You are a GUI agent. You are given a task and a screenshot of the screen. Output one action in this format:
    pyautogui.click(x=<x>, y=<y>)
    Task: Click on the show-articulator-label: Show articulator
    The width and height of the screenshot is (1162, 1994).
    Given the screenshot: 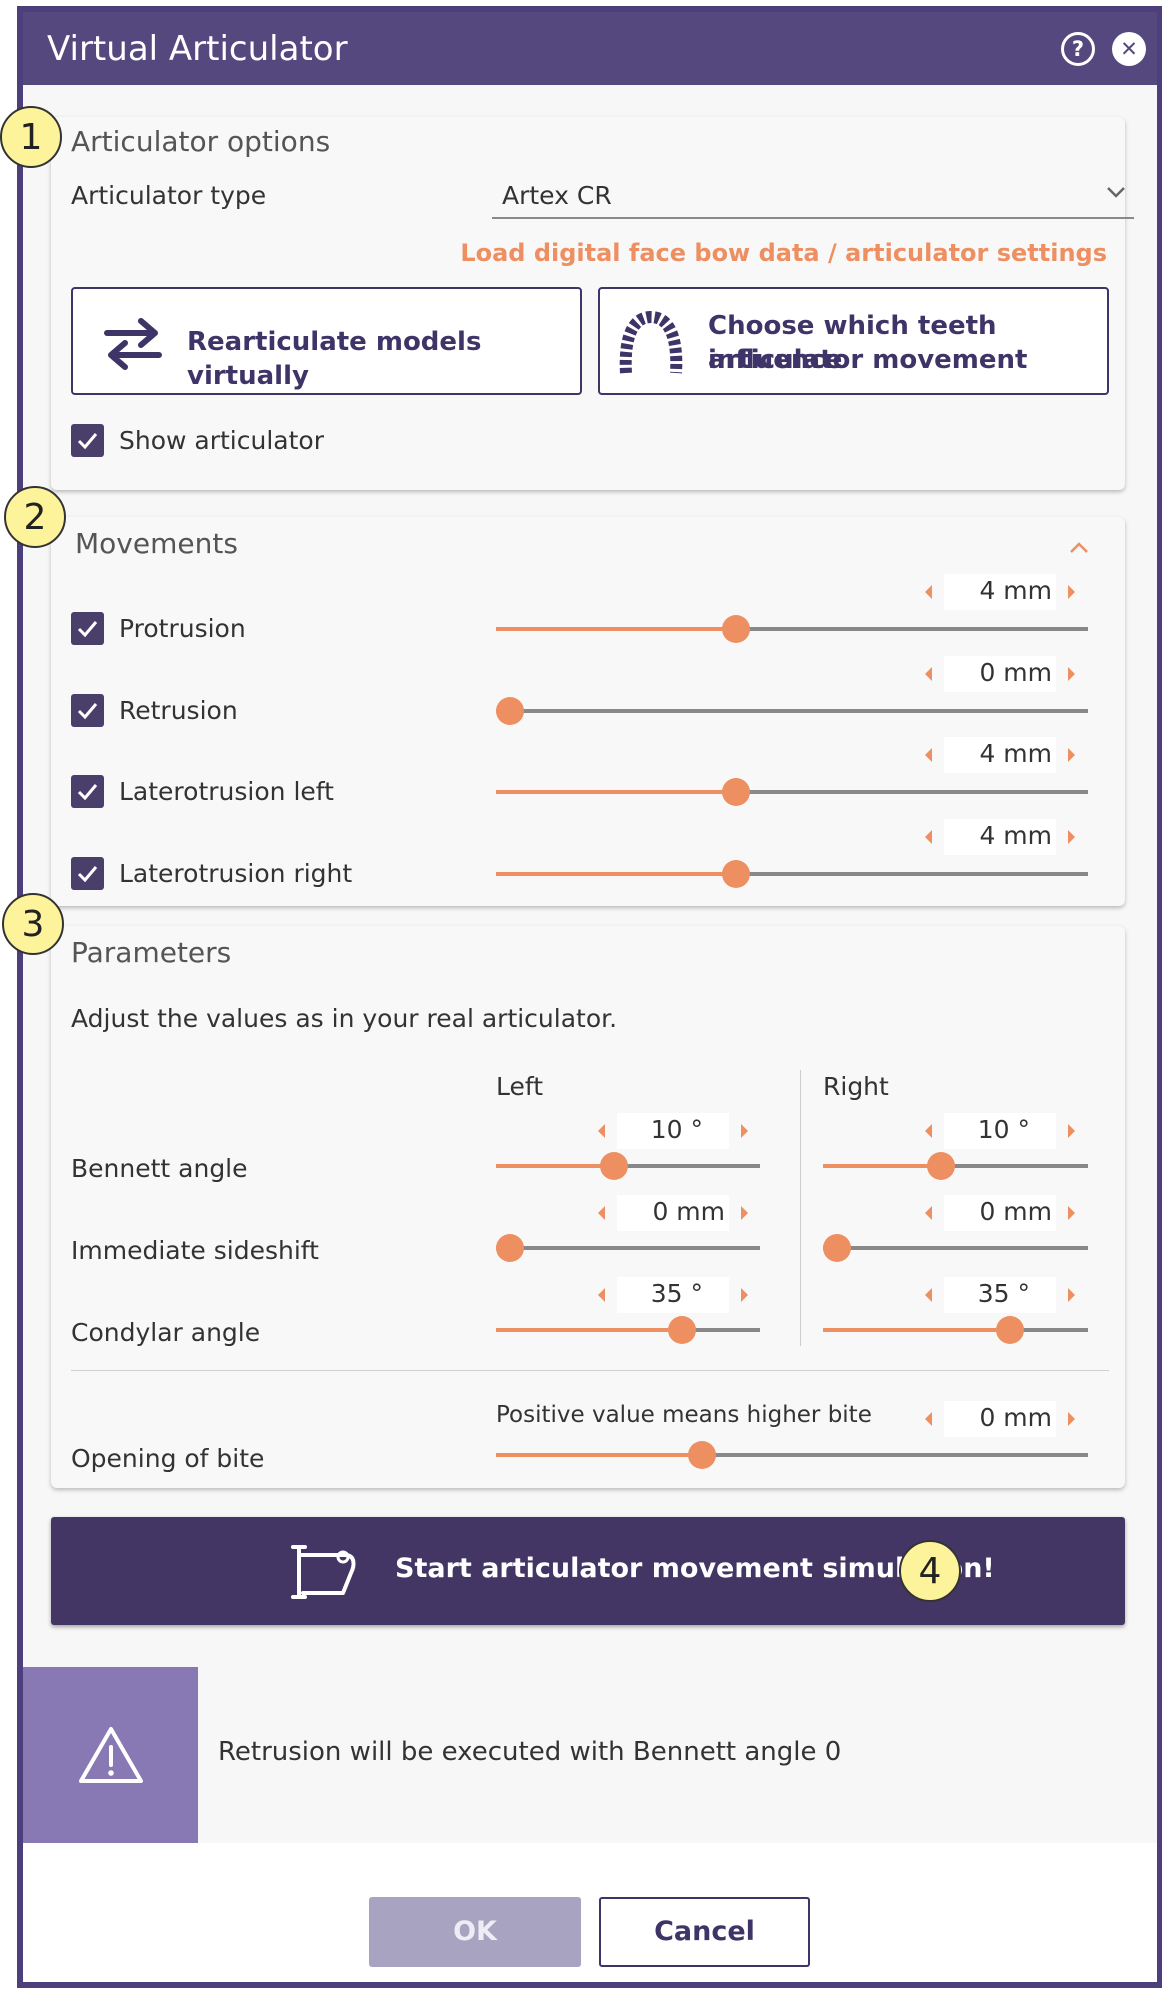 What is the action you would take?
    pyautogui.click(x=221, y=440)
    